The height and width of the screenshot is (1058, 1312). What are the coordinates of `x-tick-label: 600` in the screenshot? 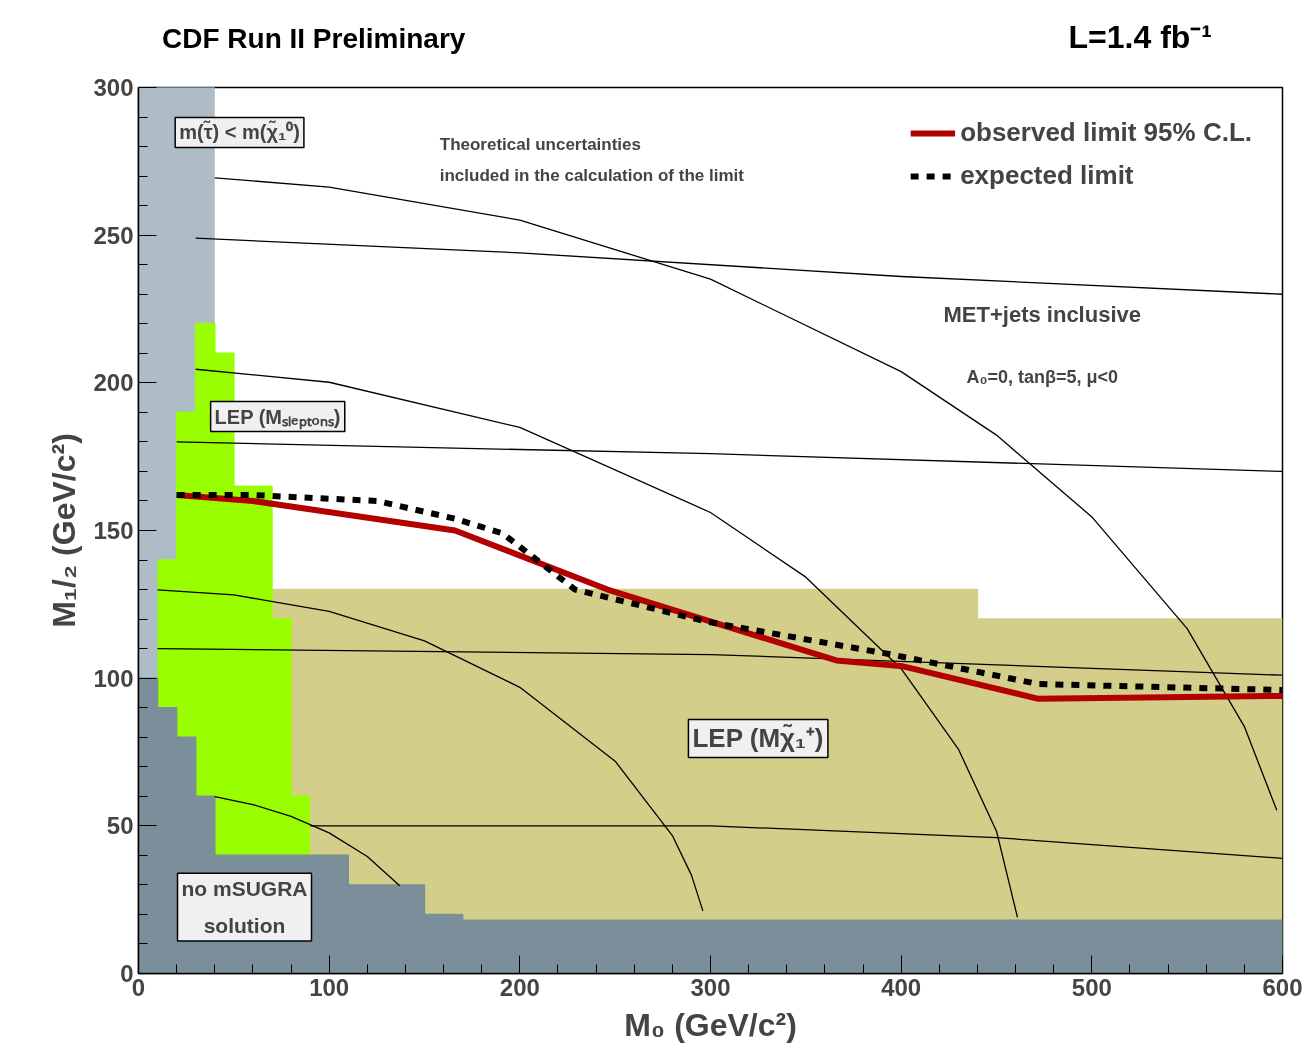 It's located at (1282, 987).